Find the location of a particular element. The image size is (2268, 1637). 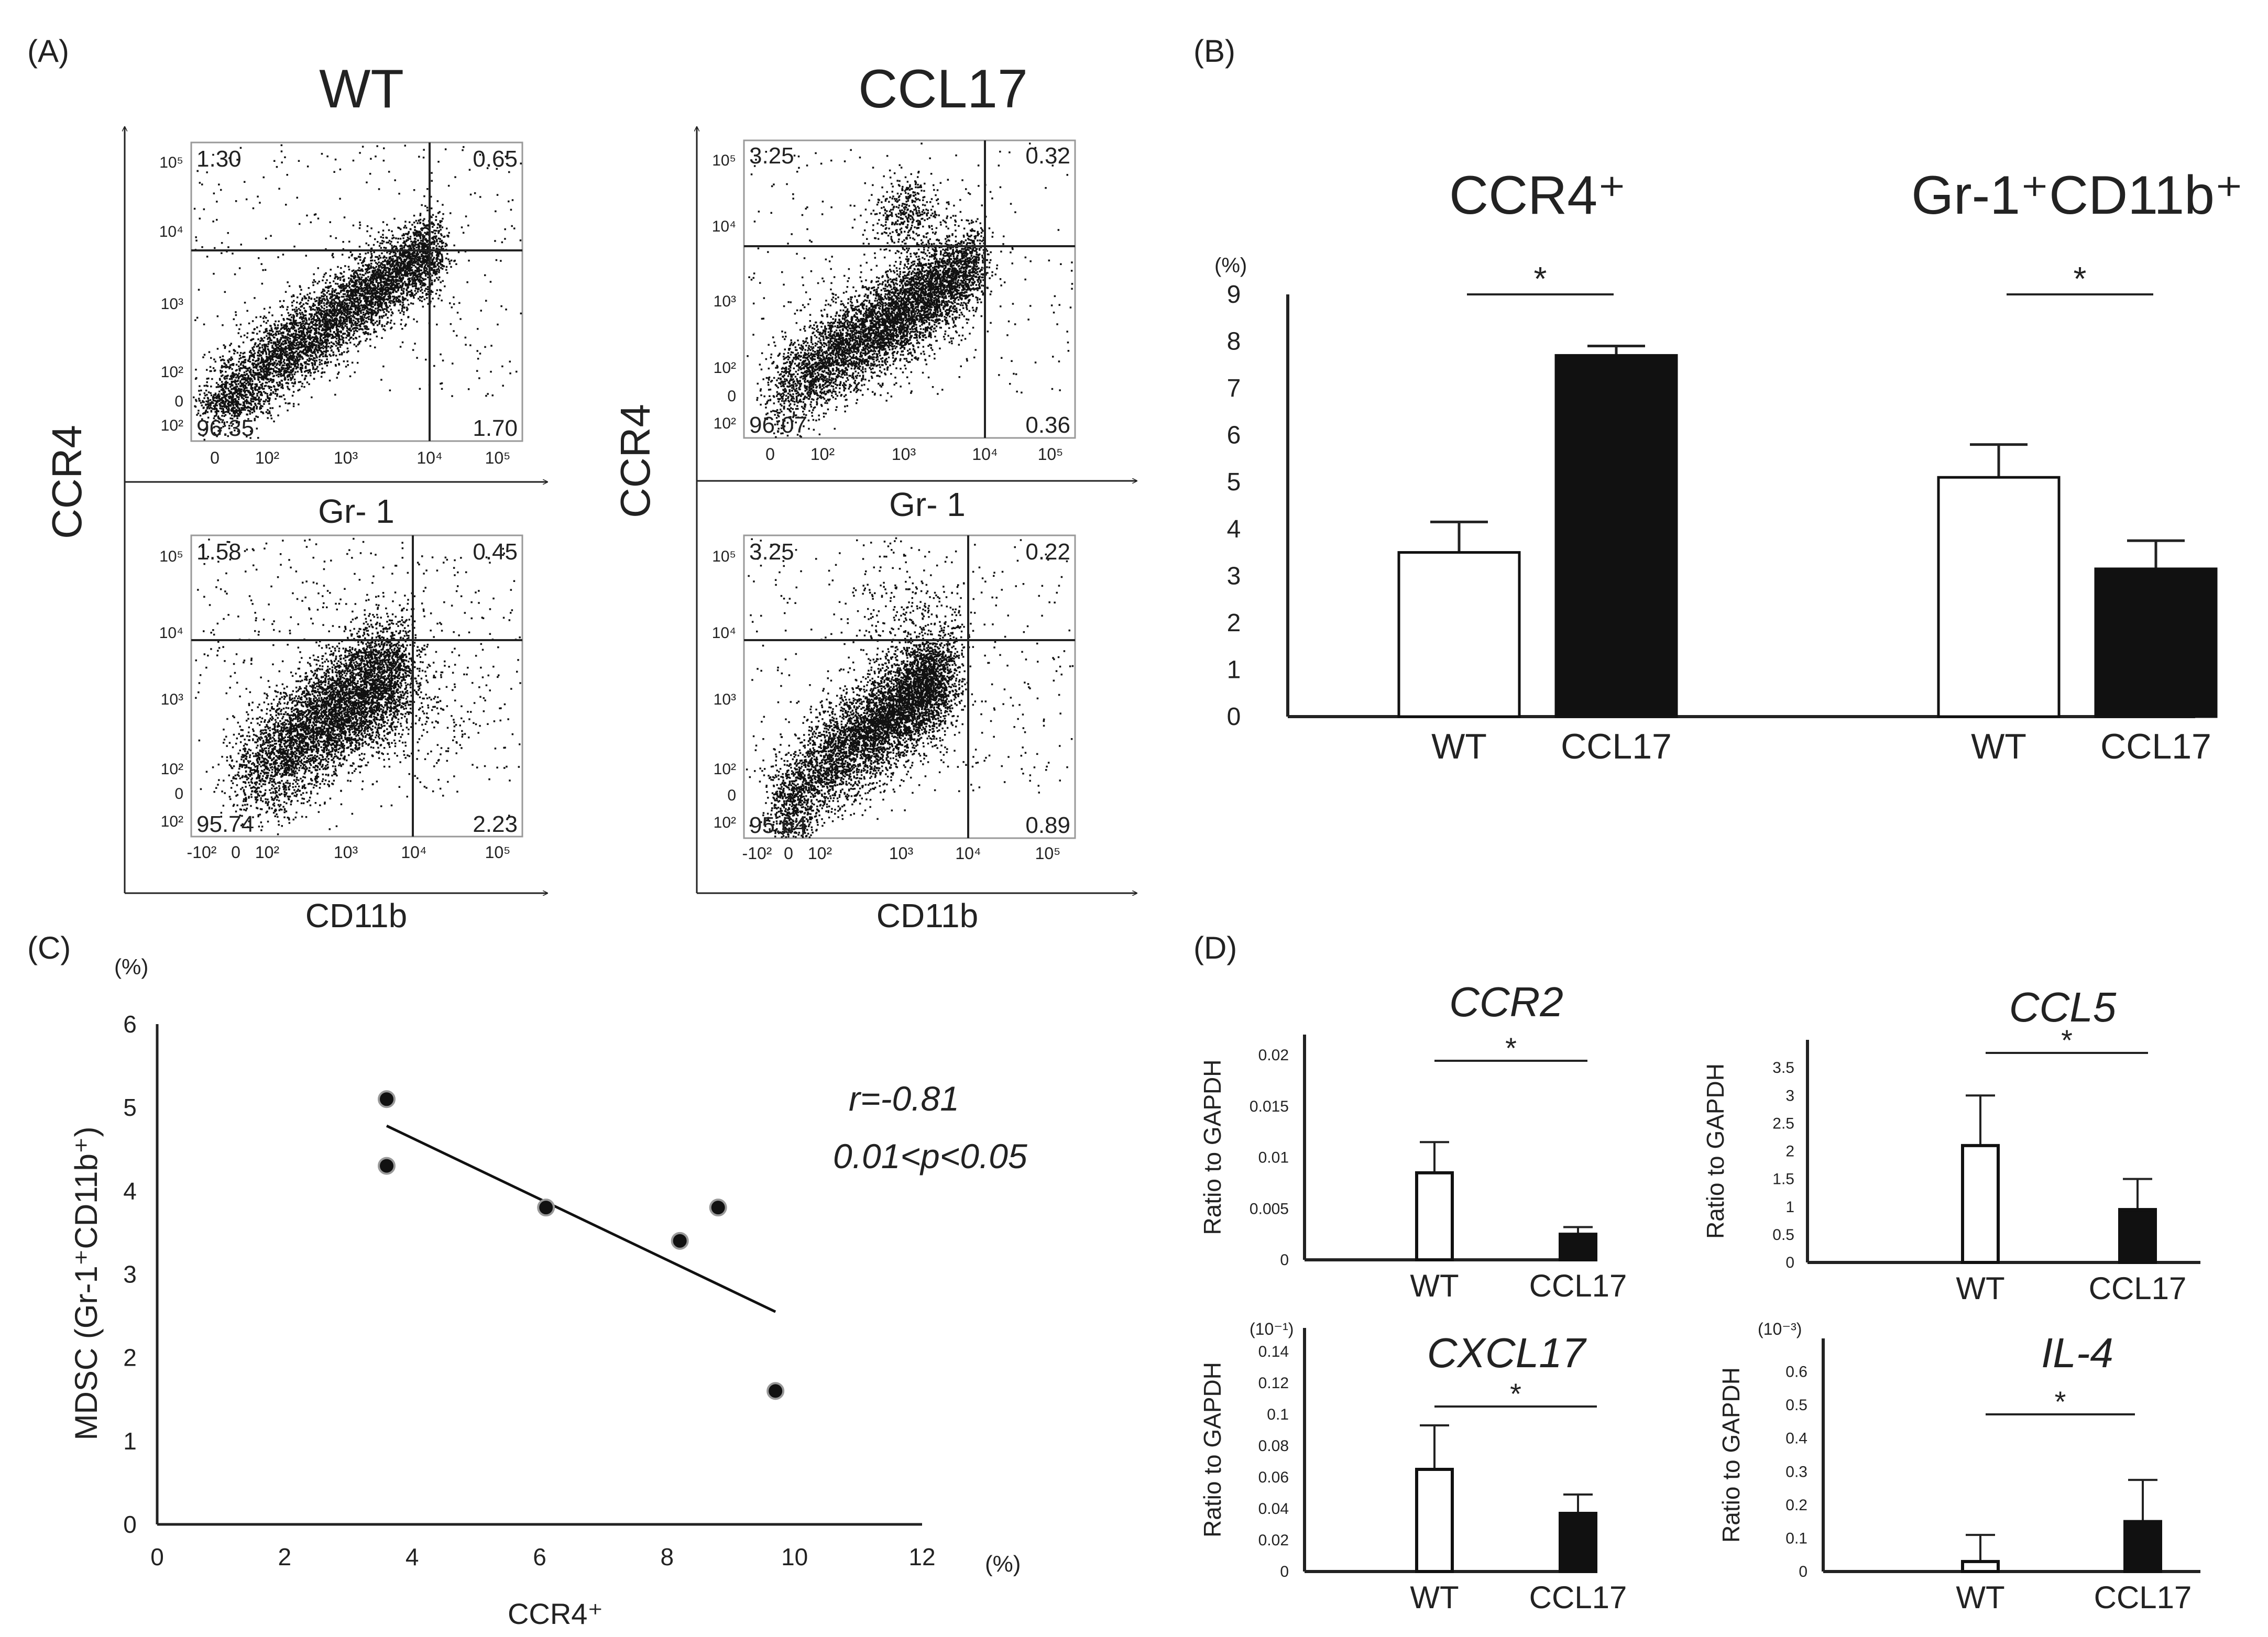

stat-r: r=-0.81 is located at coordinates (904, 1098).